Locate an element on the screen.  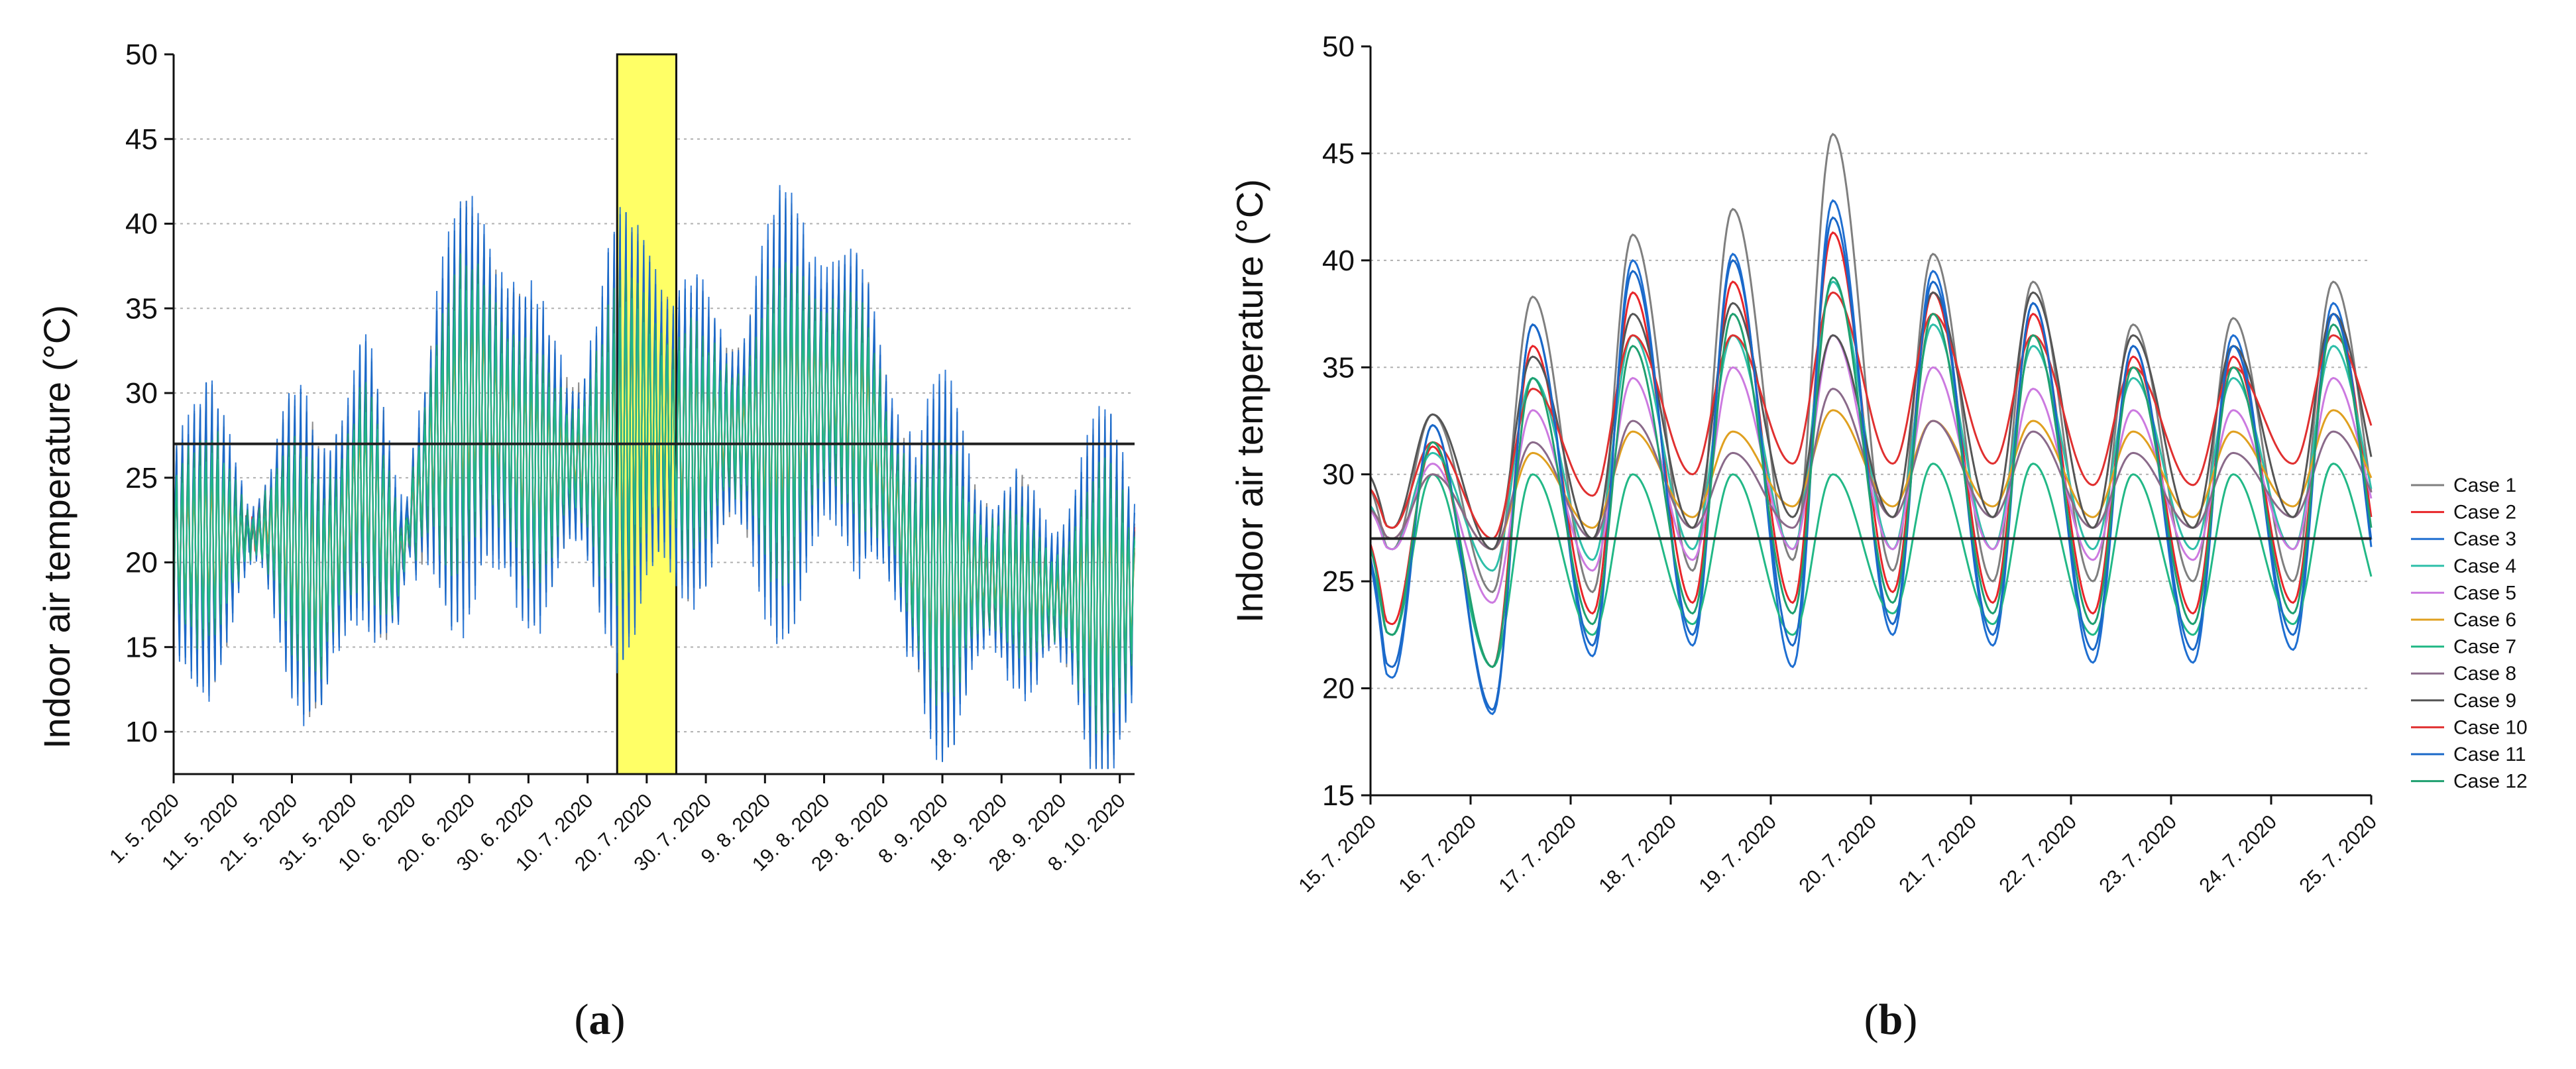
panel-a-y-tick-label: 35 is located at coordinates (141, 308).